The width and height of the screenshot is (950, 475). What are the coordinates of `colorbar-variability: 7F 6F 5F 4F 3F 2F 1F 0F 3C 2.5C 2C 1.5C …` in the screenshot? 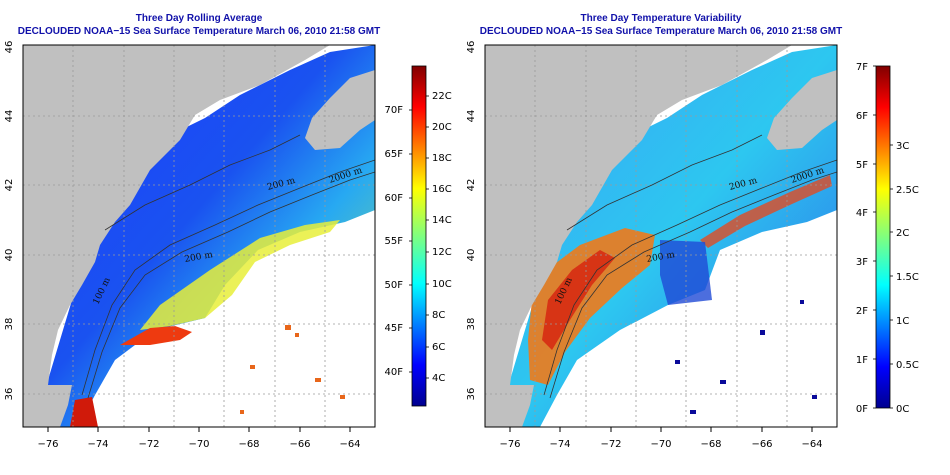 It's located at (887, 238).